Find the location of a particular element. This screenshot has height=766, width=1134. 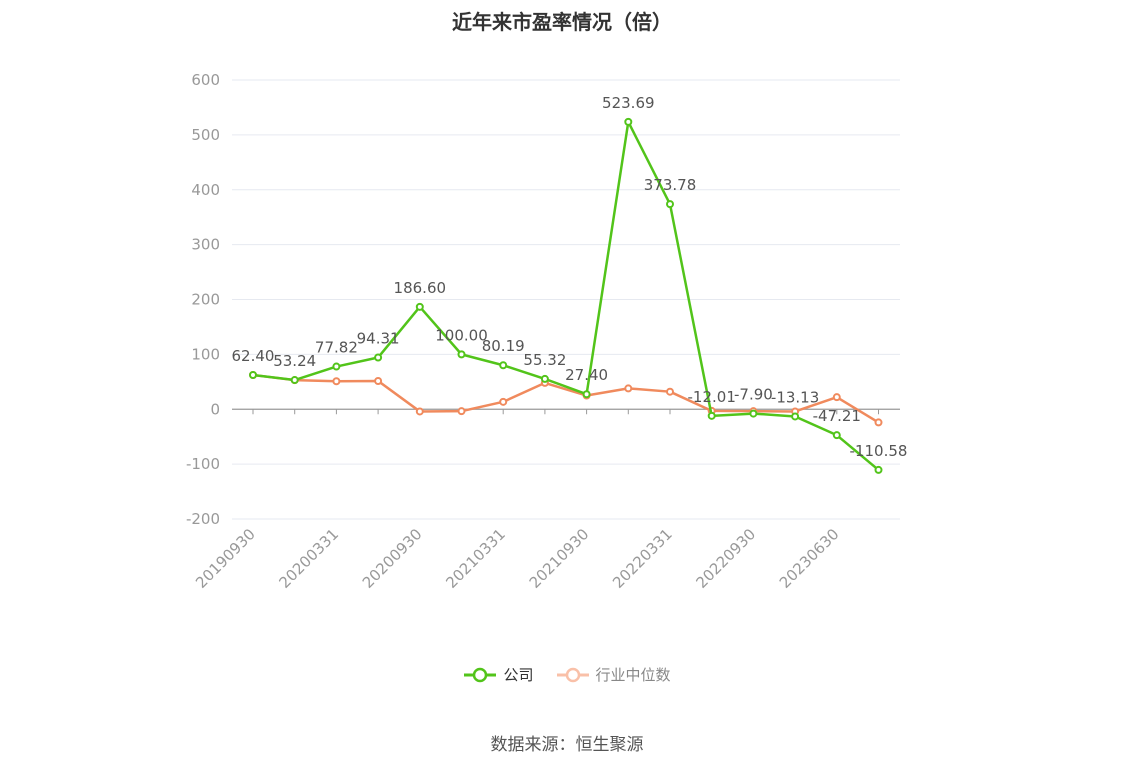

company-data-label: -7.90 is located at coordinates (753, 395).